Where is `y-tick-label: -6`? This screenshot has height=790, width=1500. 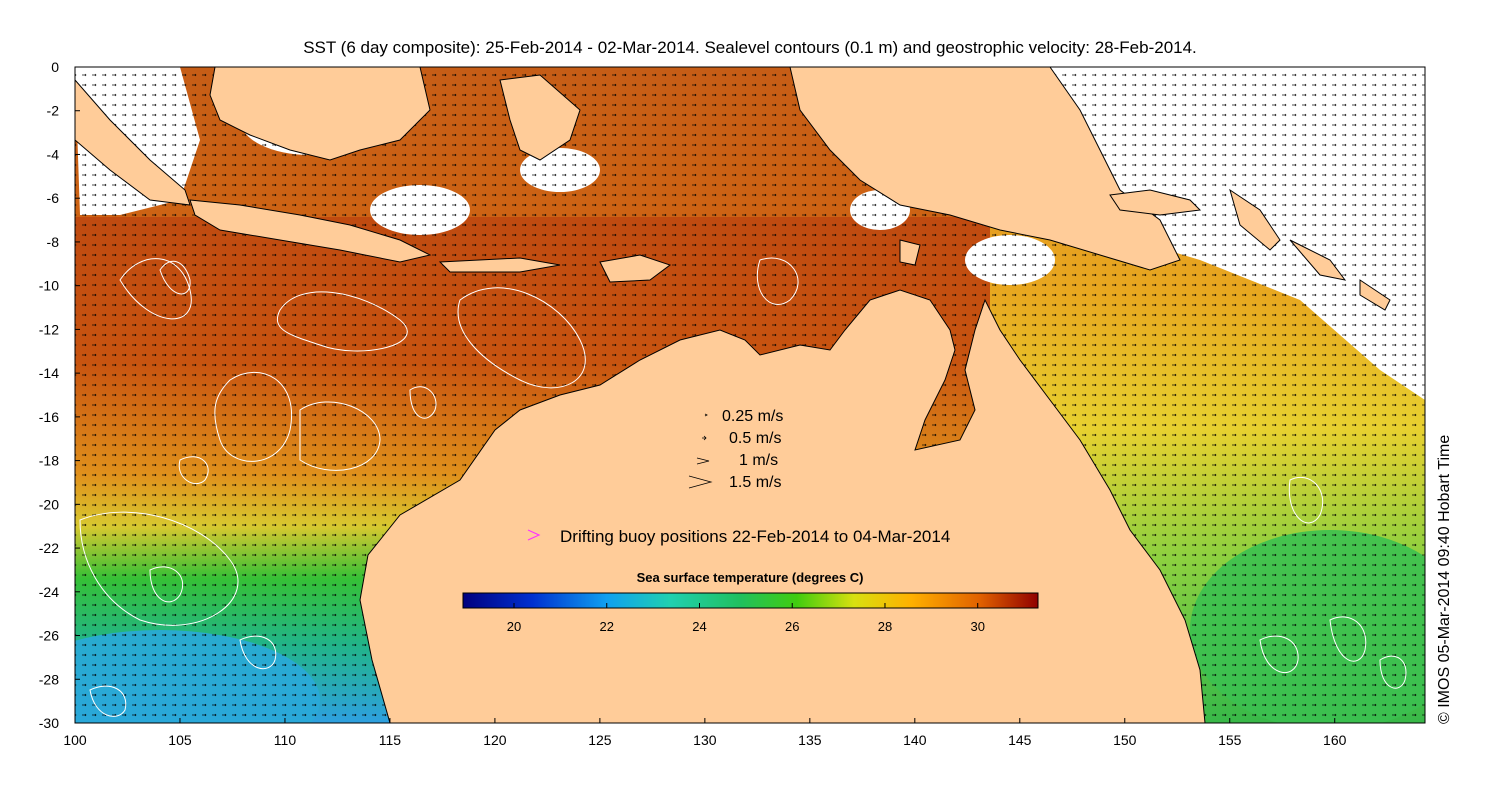
y-tick-label: -6 is located at coordinates (53, 198).